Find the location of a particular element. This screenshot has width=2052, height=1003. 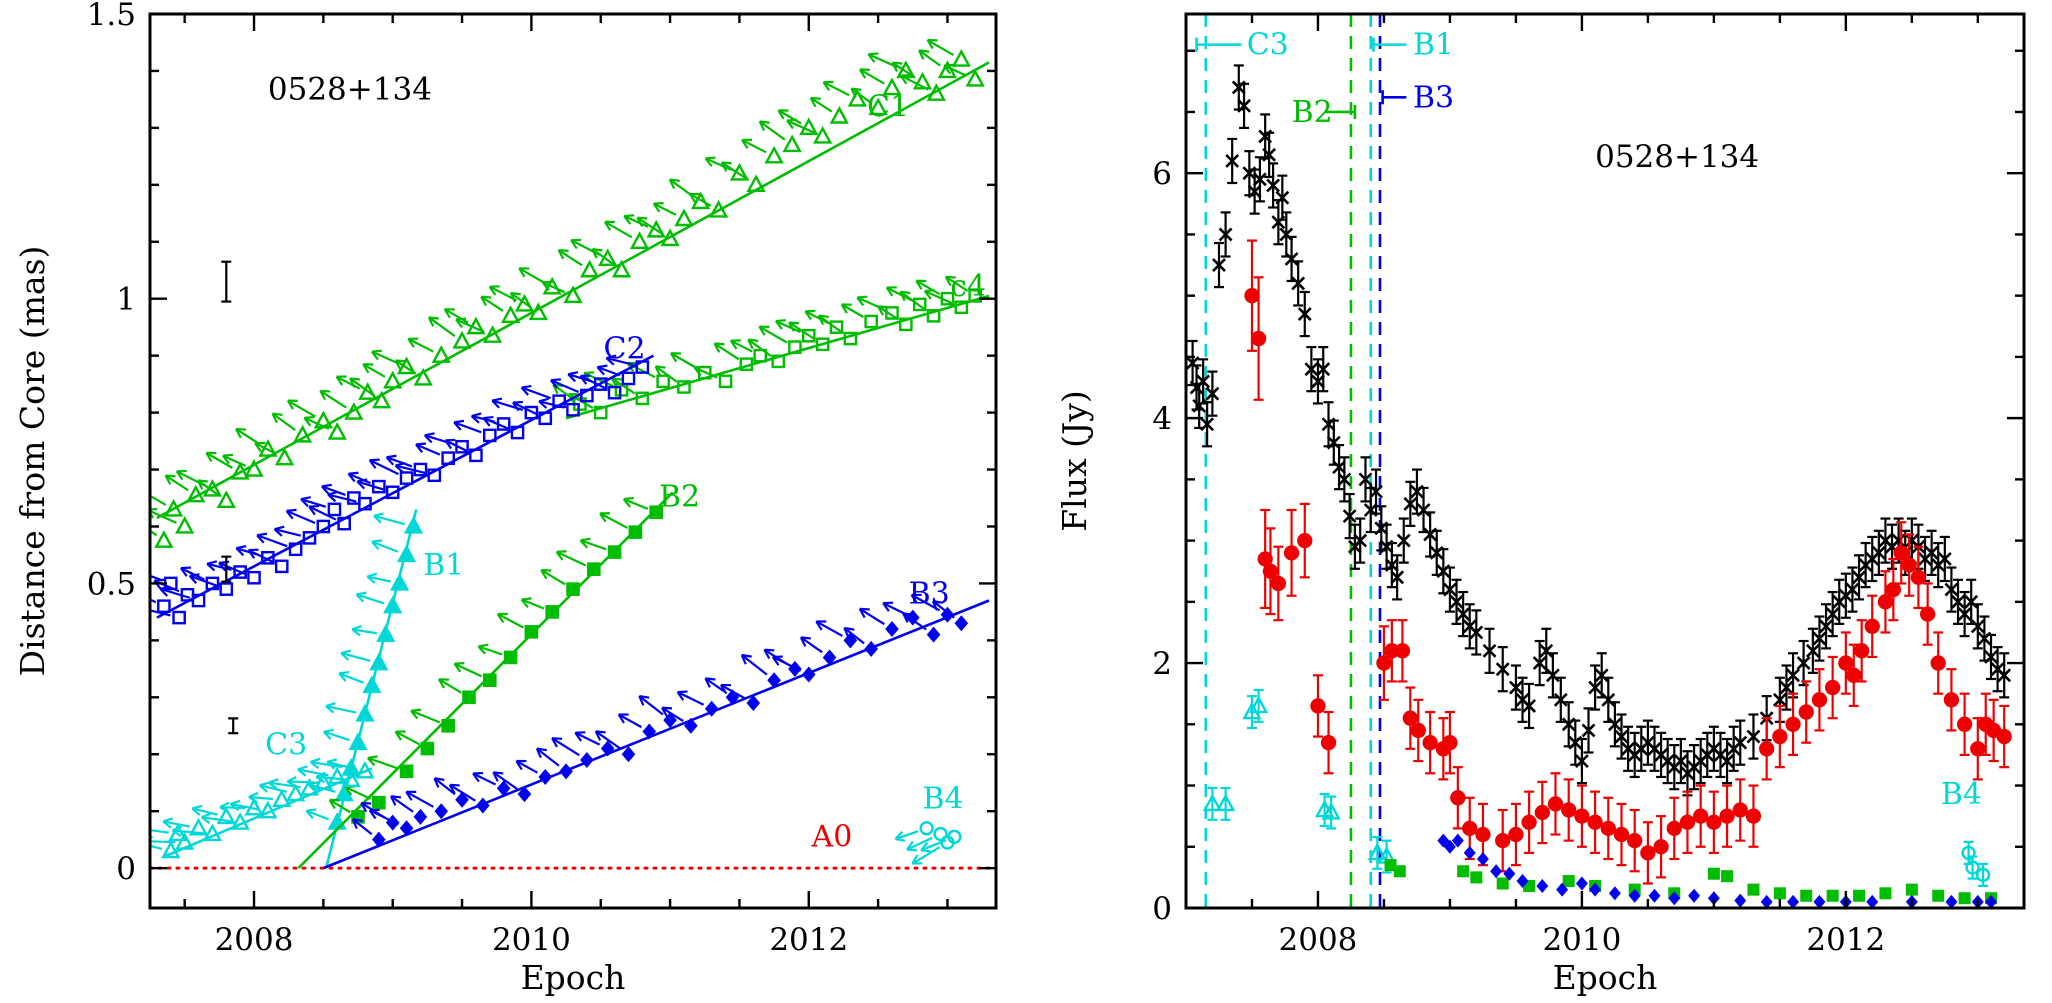

y-tick-label: 0 is located at coordinates (1162, 909).